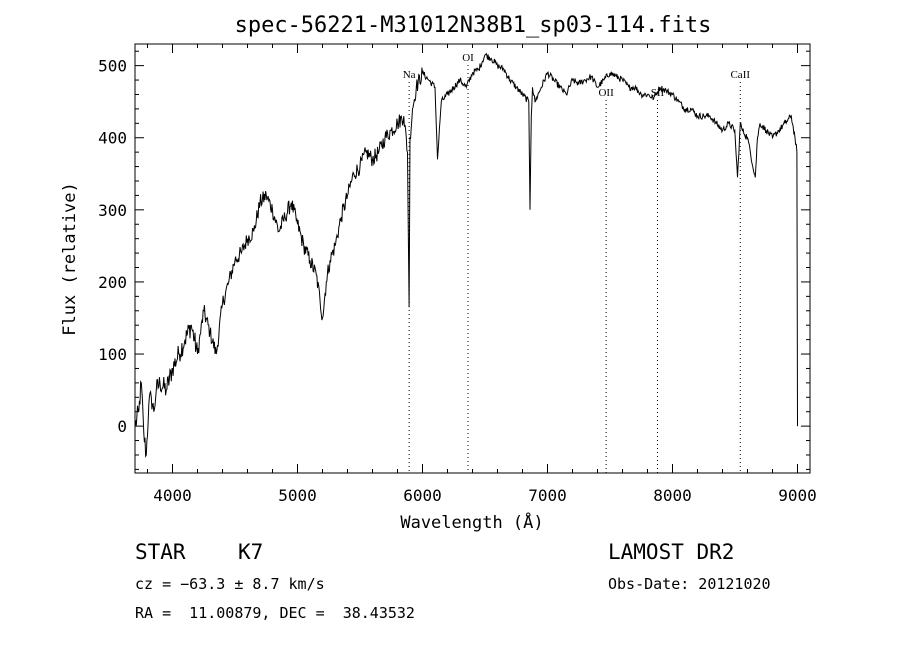 The image size is (900, 650). I want to click on y-tick-label: 0, so click(122, 426).